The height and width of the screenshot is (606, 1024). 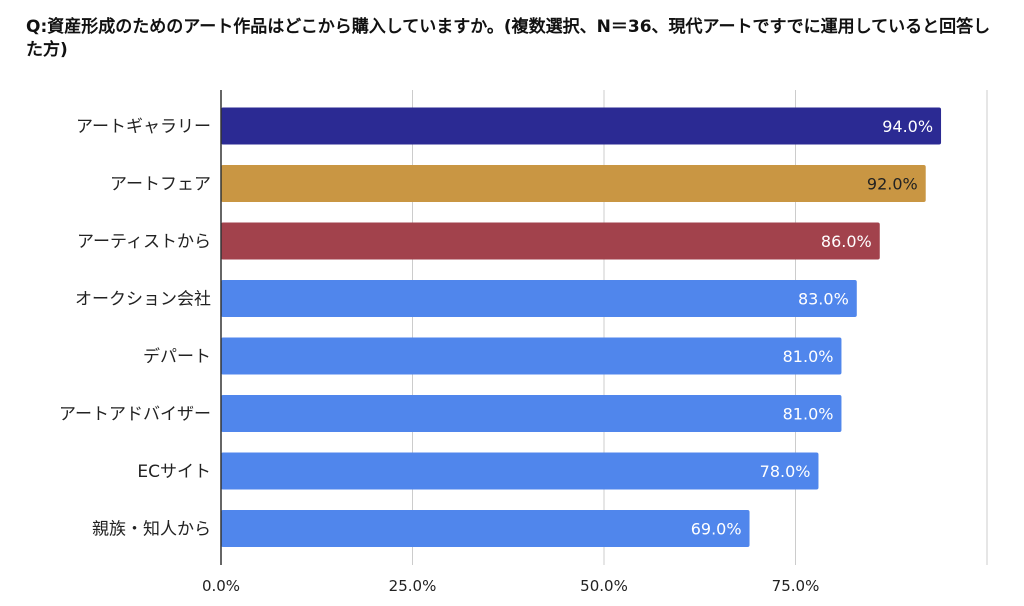 I want to click on x-tick-label: 75.0%, so click(x=796, y=586).